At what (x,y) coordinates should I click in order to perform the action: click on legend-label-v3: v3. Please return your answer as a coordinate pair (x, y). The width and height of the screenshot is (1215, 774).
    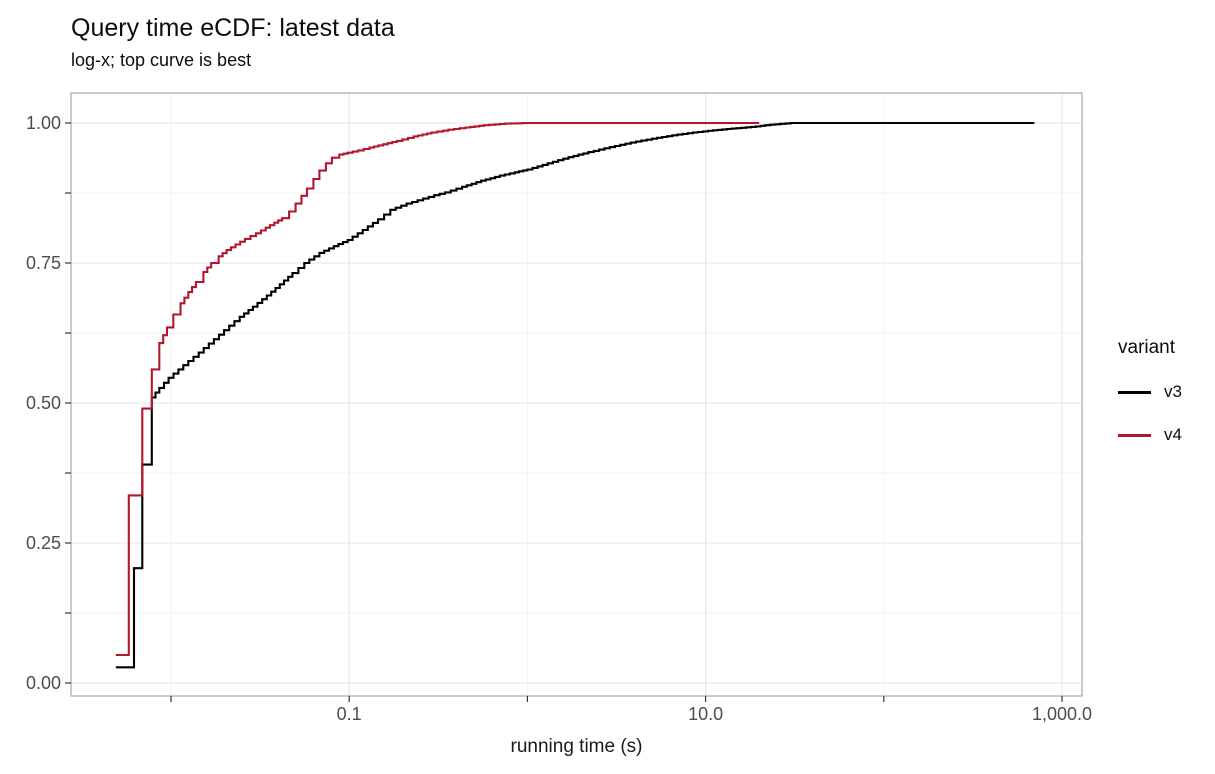
    Looking at the image, I should click on (1173, 391).